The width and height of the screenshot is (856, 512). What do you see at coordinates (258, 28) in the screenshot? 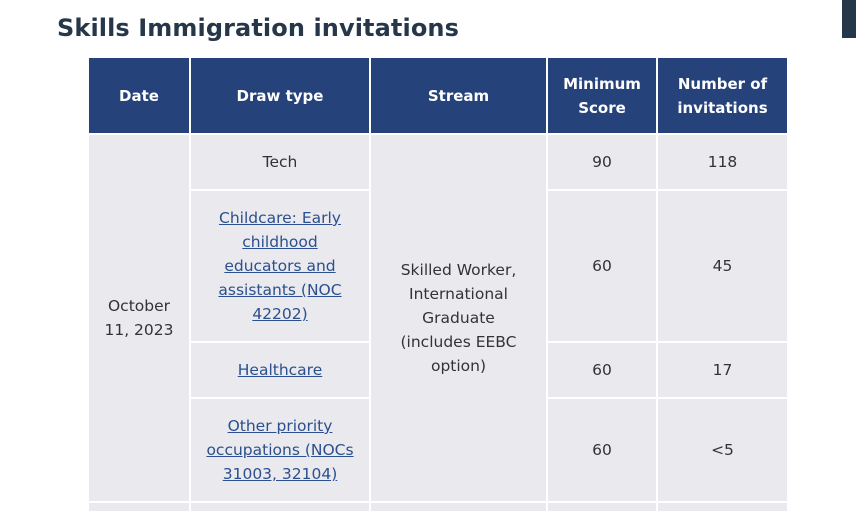
I see `page-title: Skills Immigration invitations` at bounding box center [258, 28].